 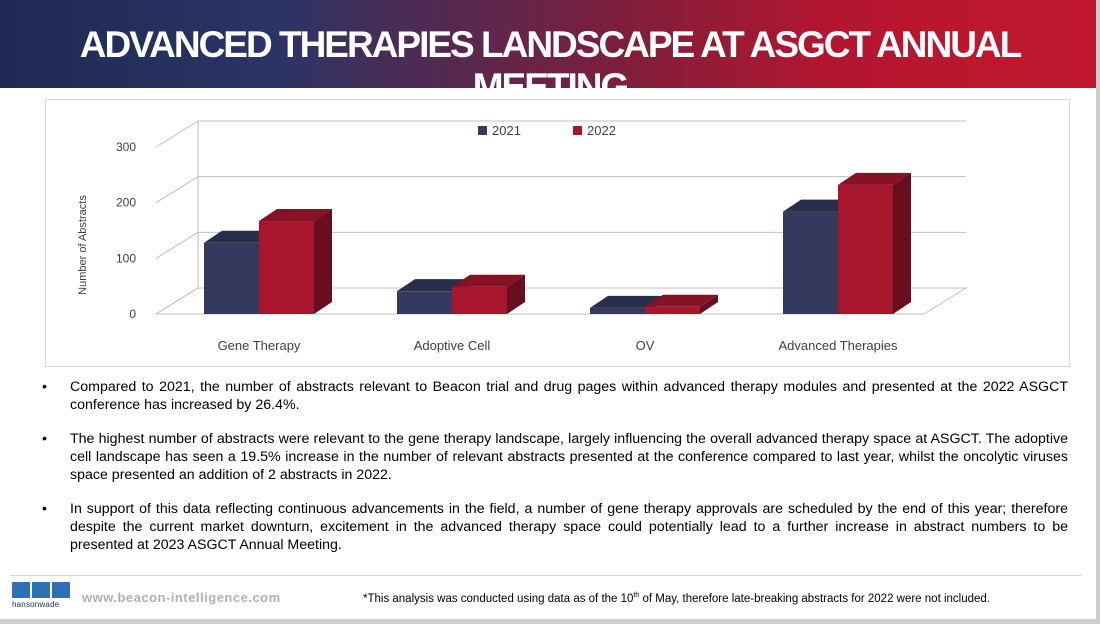 What do you see at coordinates (132, 314) in the screenshot?
I see `y-tick-label: 0` at bounding box center [132, 314].